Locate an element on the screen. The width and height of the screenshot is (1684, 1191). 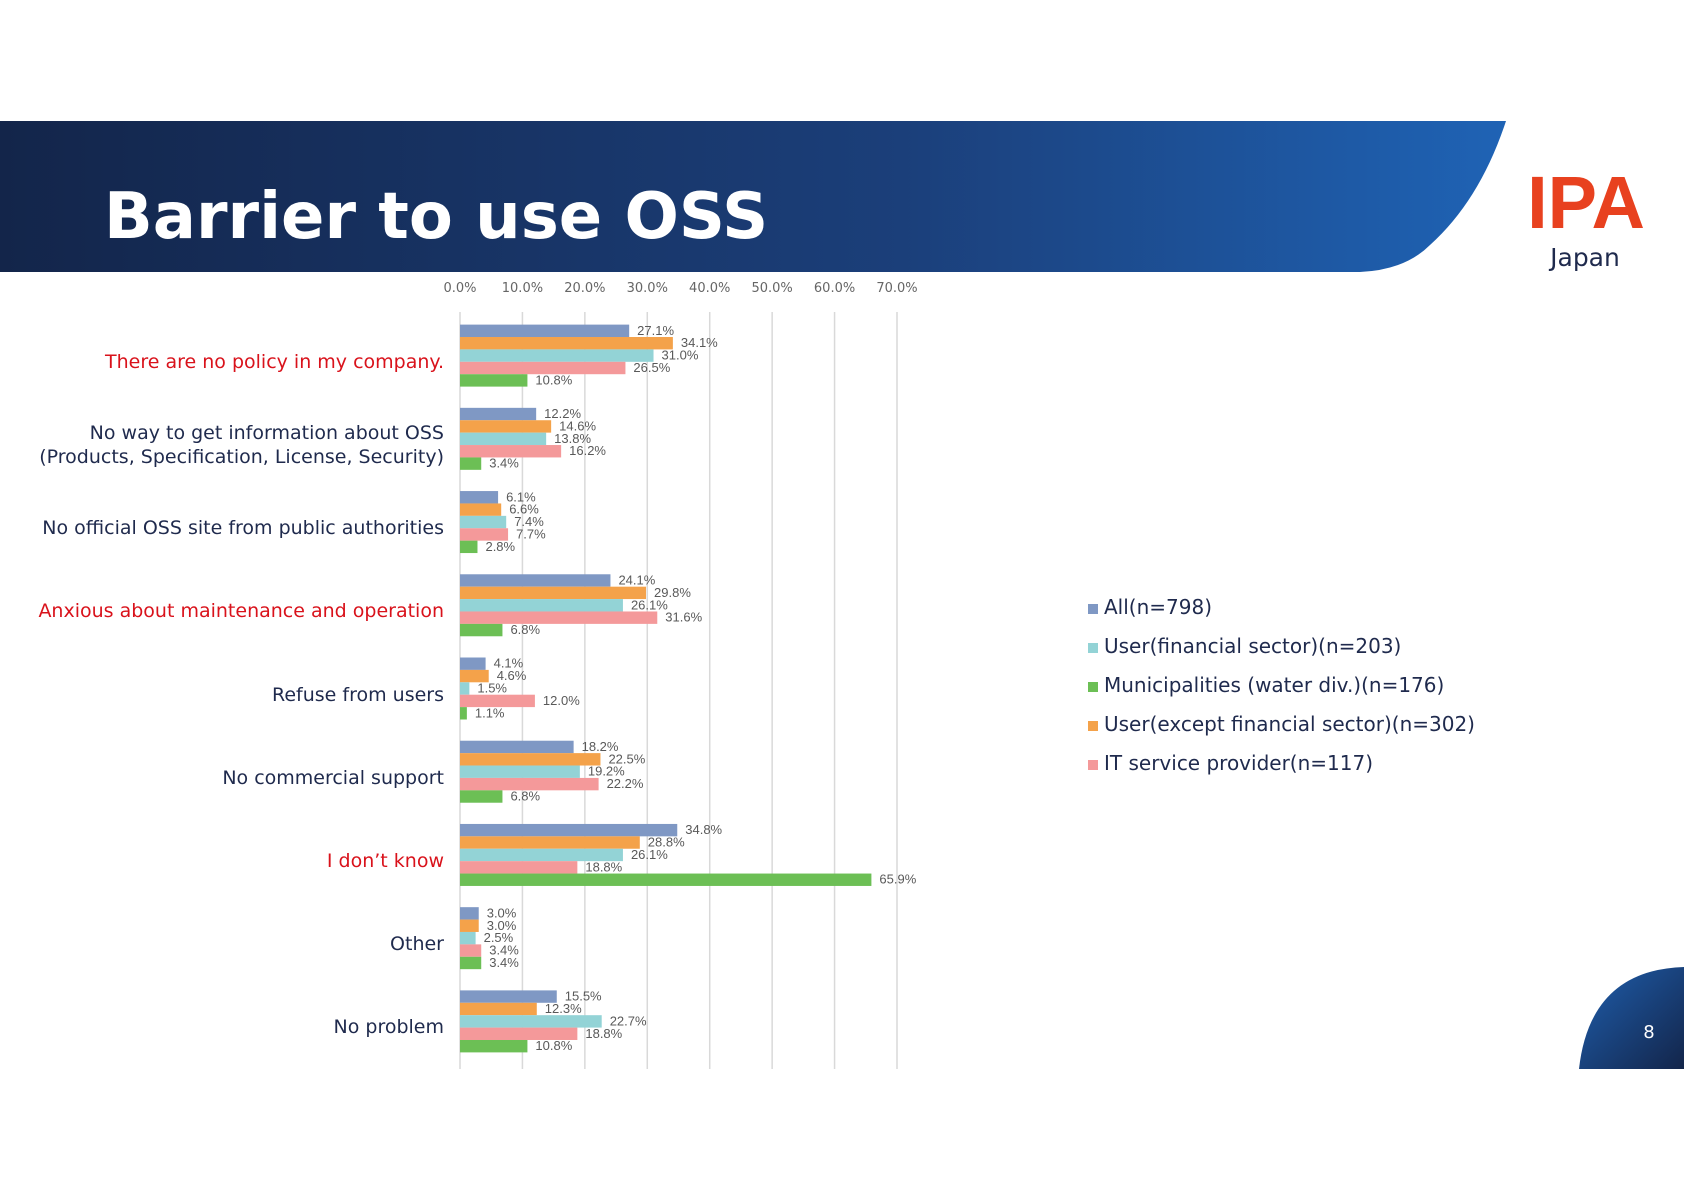
page-number: 8 is located at coordinates (1648, 1032).